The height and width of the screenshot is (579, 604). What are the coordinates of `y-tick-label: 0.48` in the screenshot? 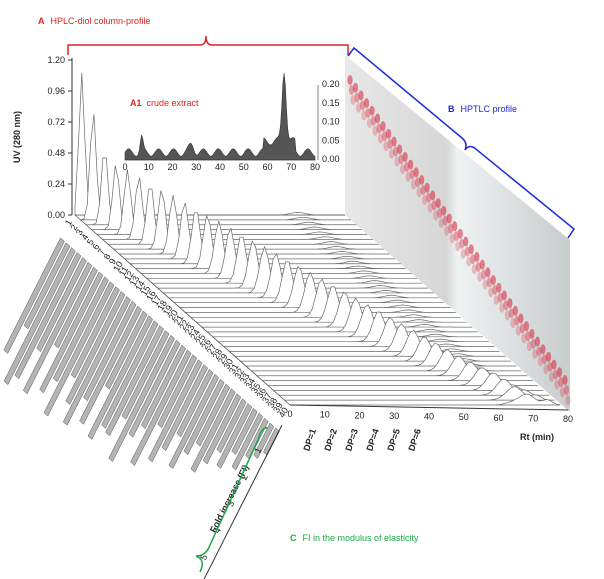 It's located at (56, 153).